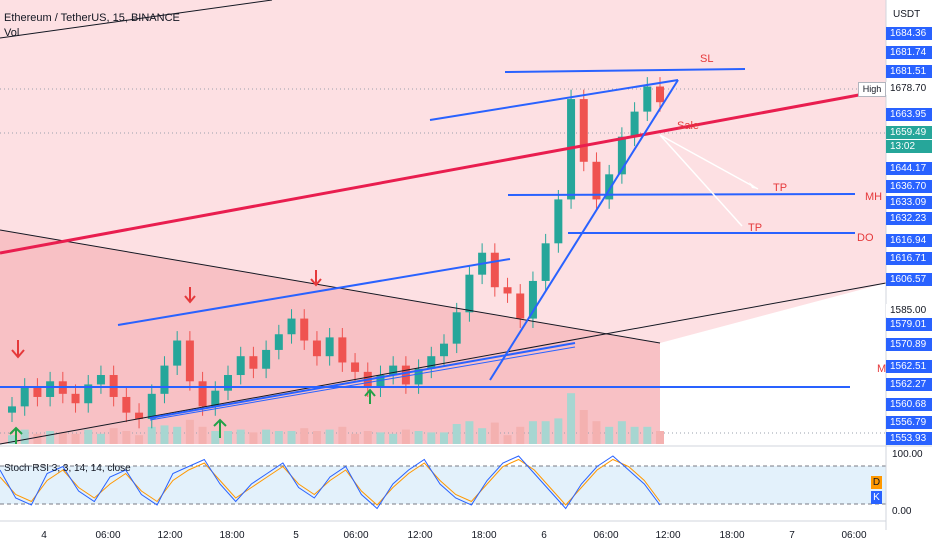  What do you see at coordinates (909, 240) in the screenshot?
I see `price-label: 1616.94` at bounding box center [909, 240].